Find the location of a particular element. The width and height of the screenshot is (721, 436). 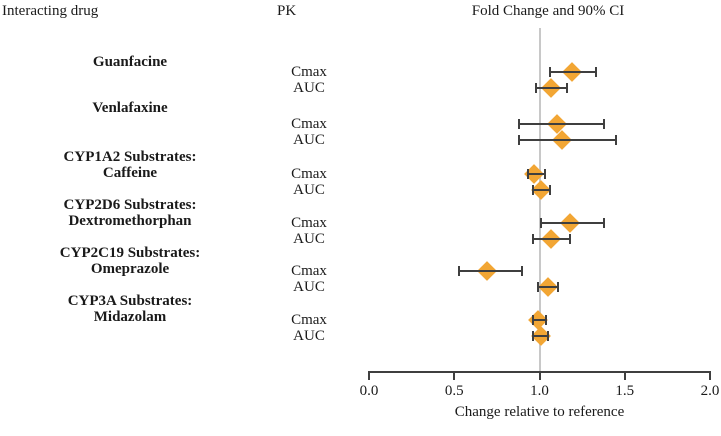

reference-line is located at coordinates (539, 200).